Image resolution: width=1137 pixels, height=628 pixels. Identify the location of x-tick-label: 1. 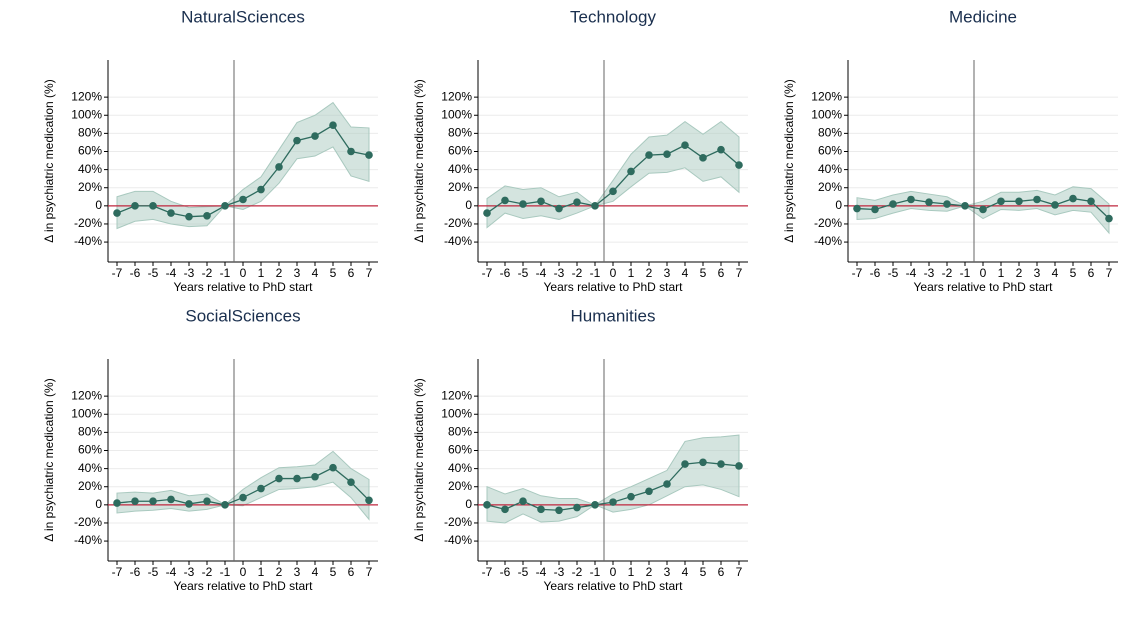
(261, 572).